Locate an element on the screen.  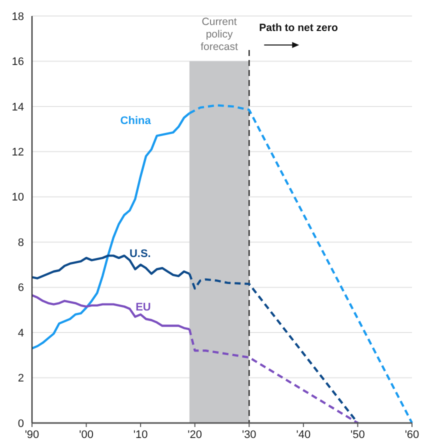
y-tick-label: 12 is located at coordinates (18, 152).